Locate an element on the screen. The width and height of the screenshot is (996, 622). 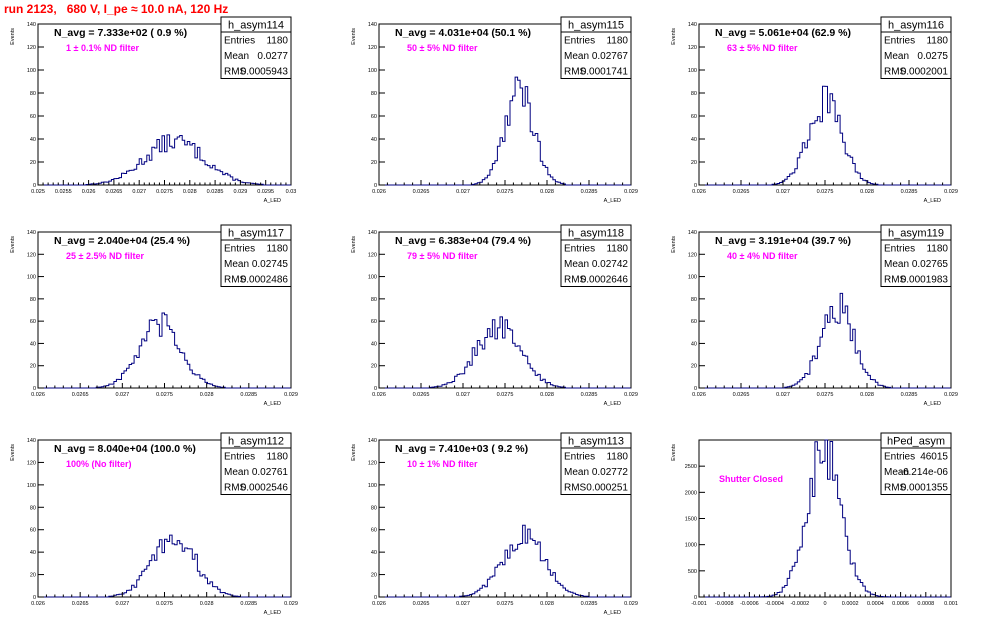
histogram-name: h_asym112 is located at coordinates (256, 442).